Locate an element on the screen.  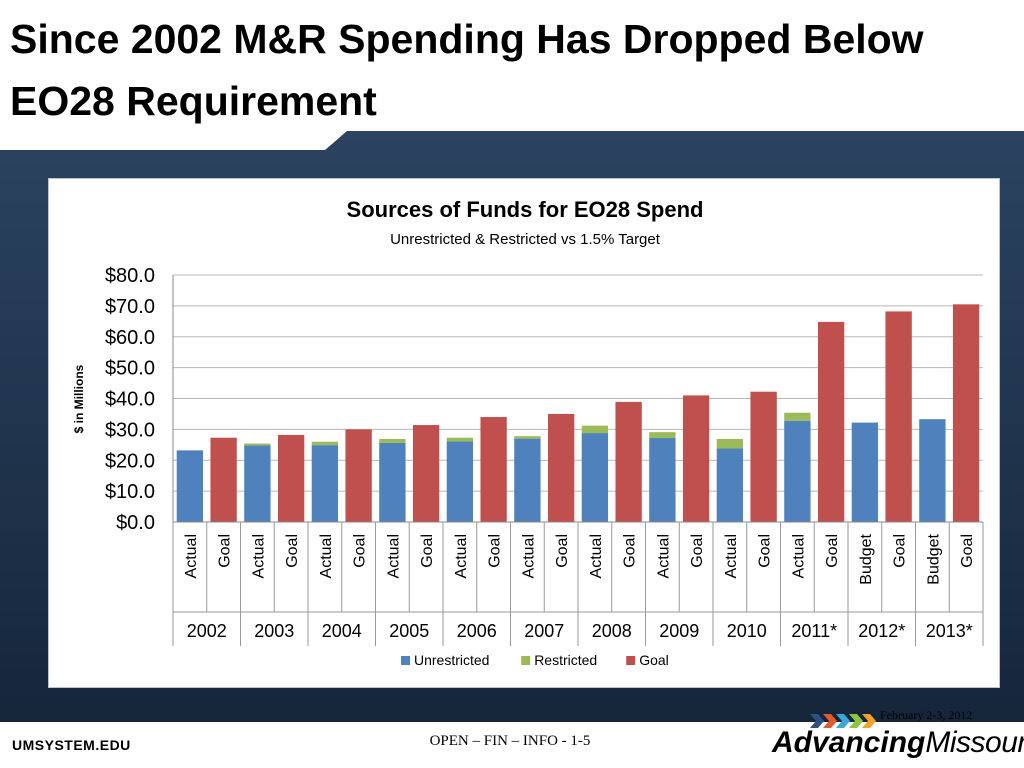
logo-bold-word: Advancing is located at coordinates (849, 742).